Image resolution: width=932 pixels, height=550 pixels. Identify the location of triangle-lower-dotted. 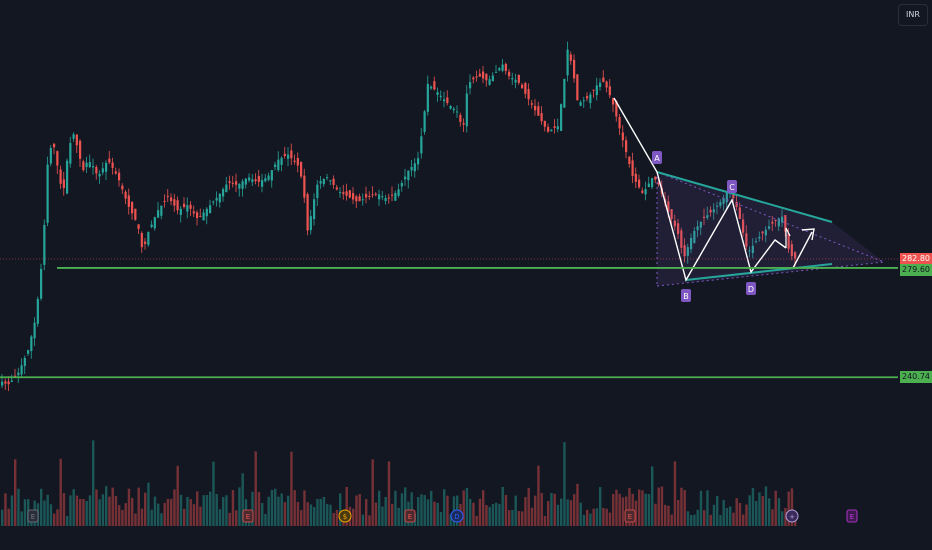
(770, 274).